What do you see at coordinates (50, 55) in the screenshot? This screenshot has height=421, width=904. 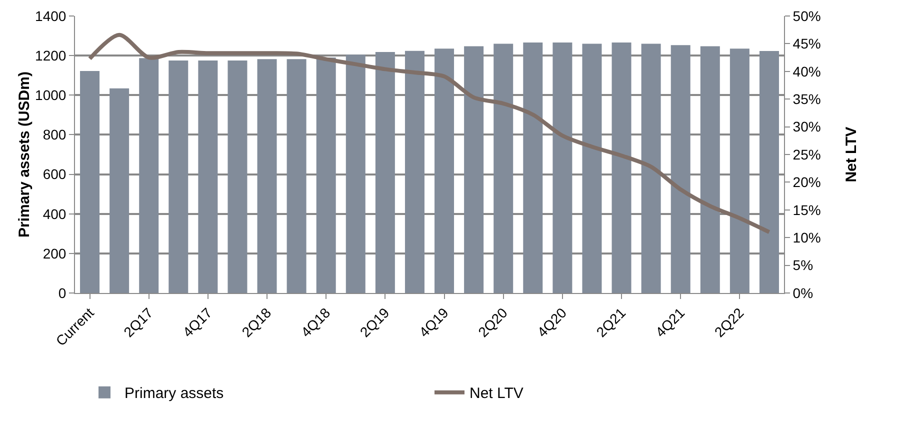 I see `y-tick-label: 1200` at bounding box center [50, 55].